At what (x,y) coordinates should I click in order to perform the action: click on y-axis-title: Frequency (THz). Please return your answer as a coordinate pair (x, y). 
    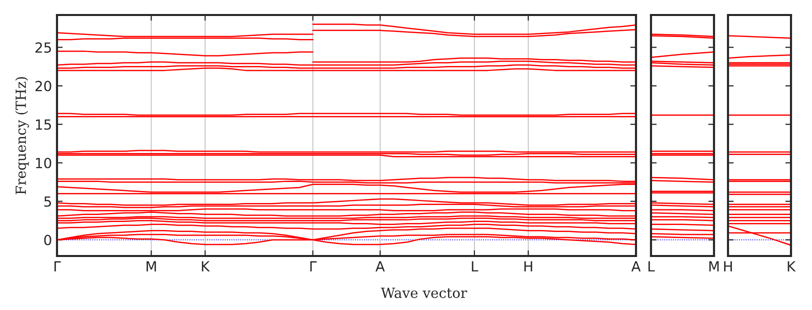
    Looking at the image, I should click on (22, 135).